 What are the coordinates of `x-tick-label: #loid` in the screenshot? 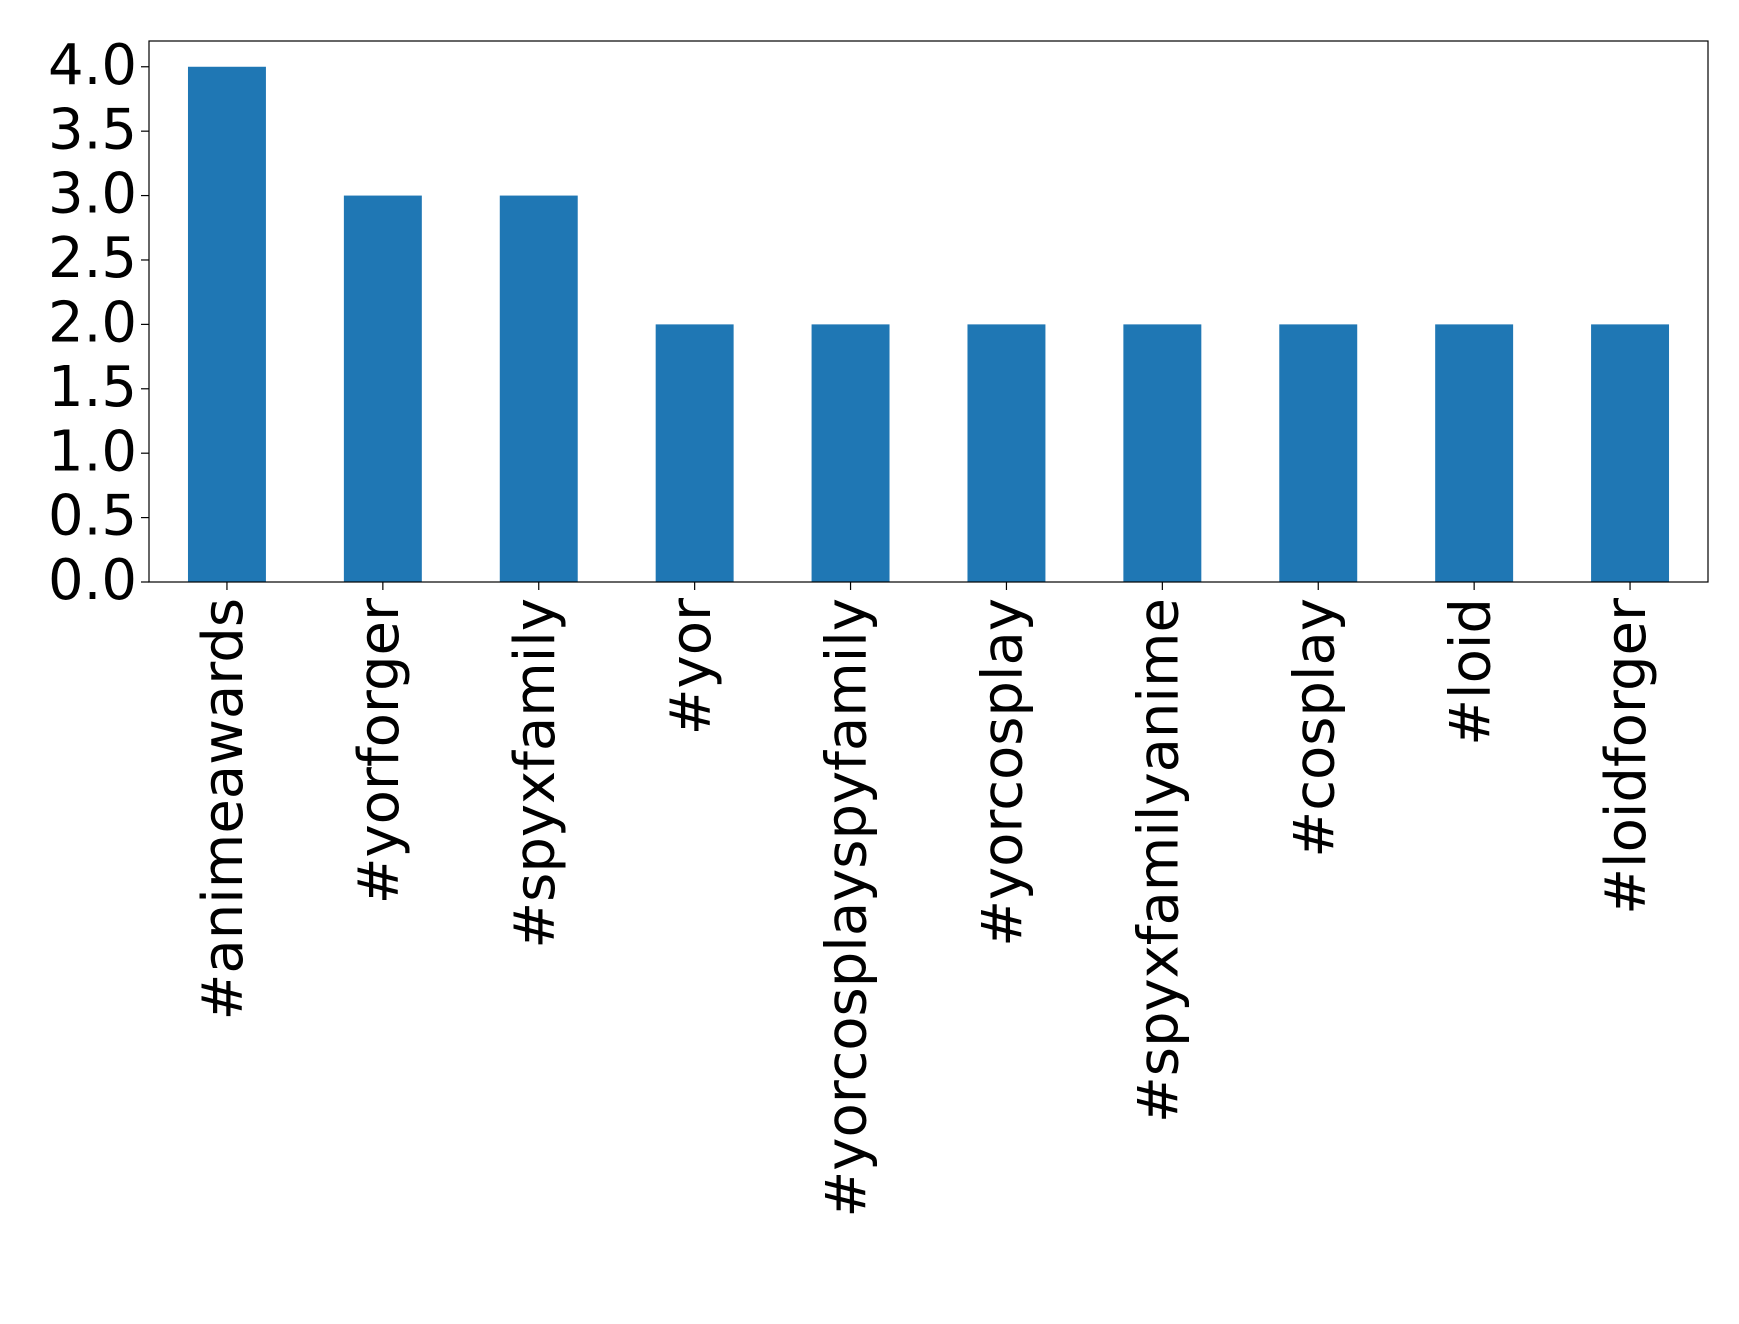 It's located at (1470, 672).